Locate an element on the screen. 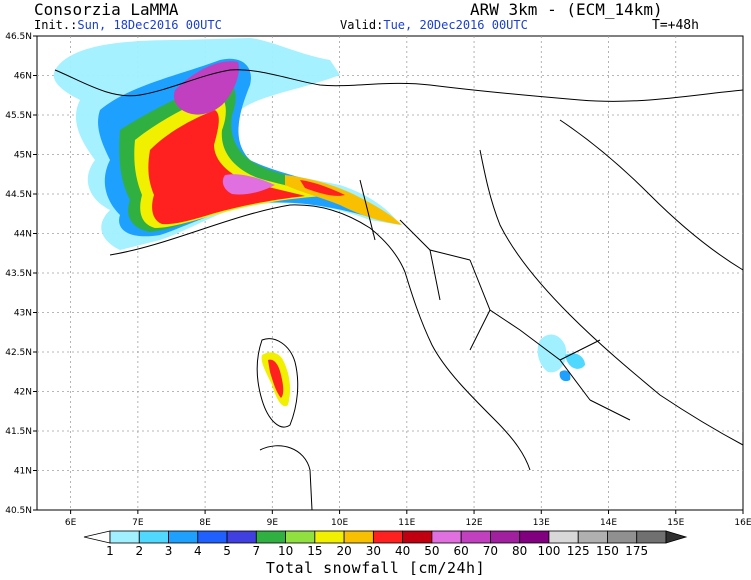 Image resolution: width=751 pixels, height=580 pixels. valid-label: Valid: is located at coordinates (362, 25).